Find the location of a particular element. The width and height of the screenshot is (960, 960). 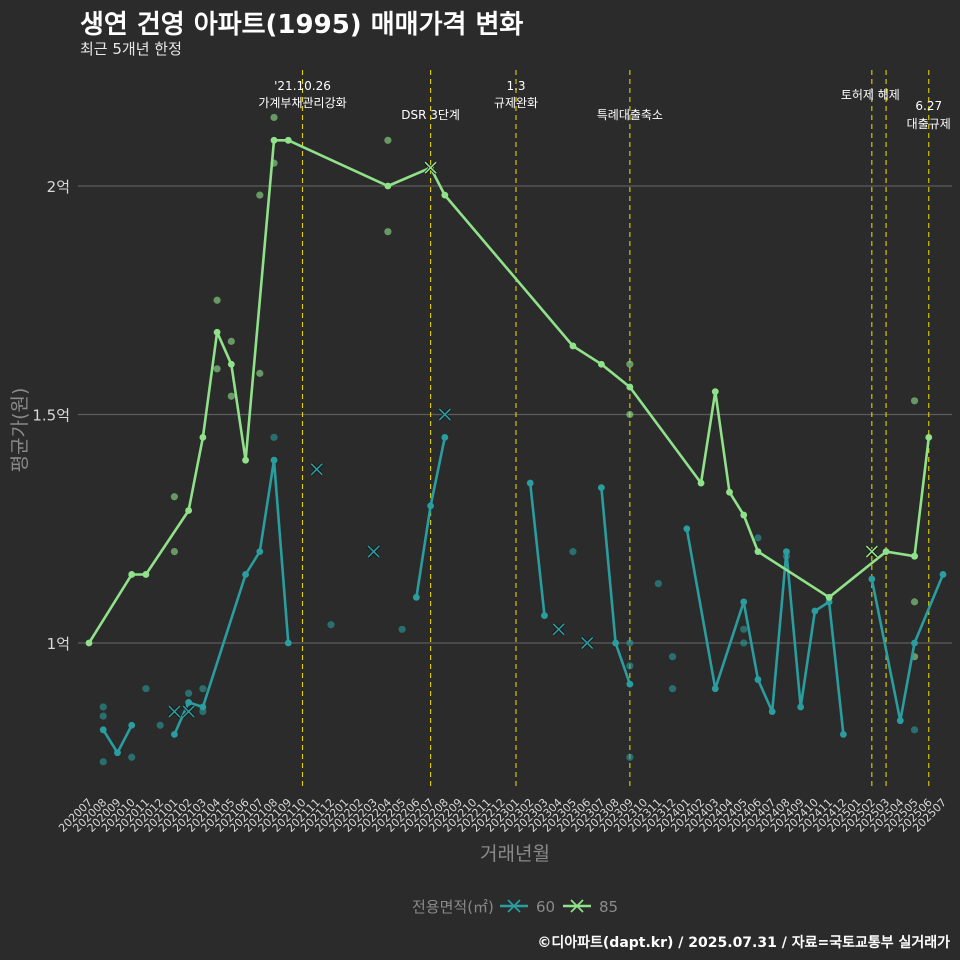

annotation-label: 가계부채관리강화 is located at coordinates (302, 103).